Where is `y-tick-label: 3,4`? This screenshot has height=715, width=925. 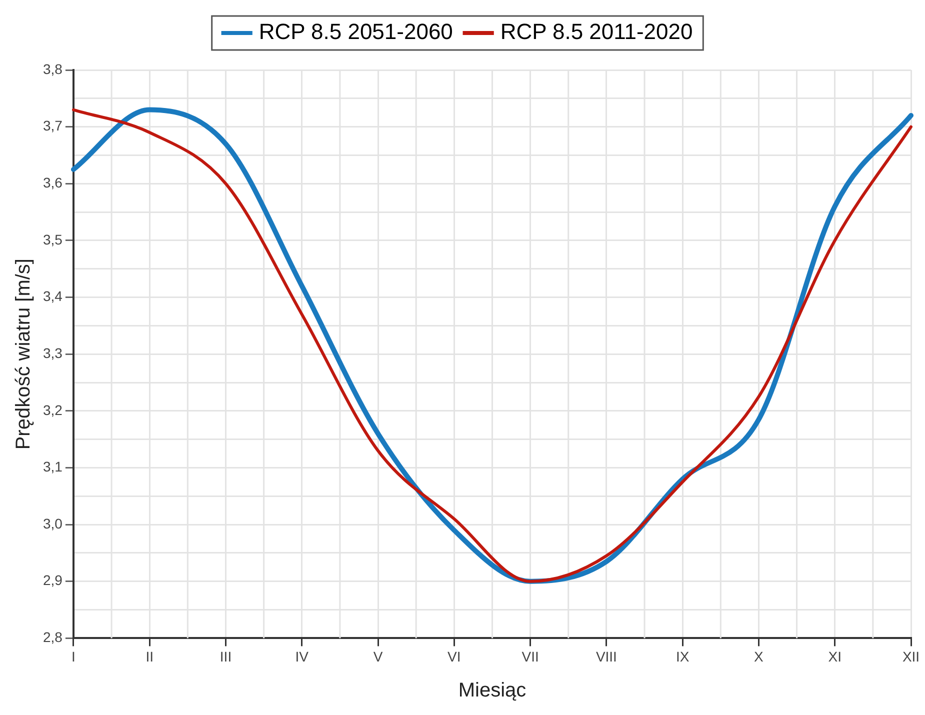
y-tick-label: 3,4 is located at coordinates (52, 296).